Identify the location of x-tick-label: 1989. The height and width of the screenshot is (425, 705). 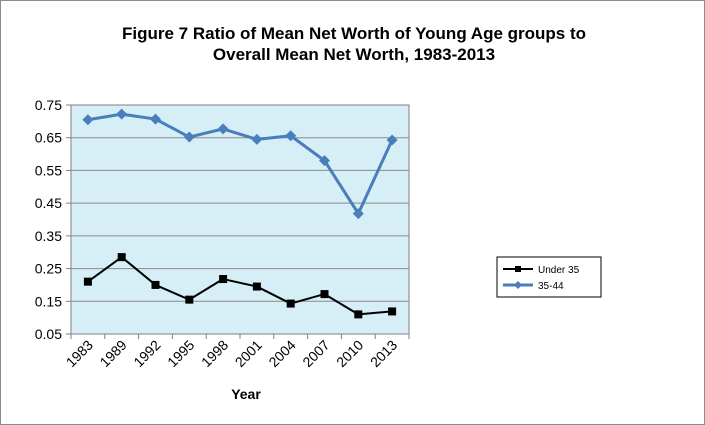
(112, 353).